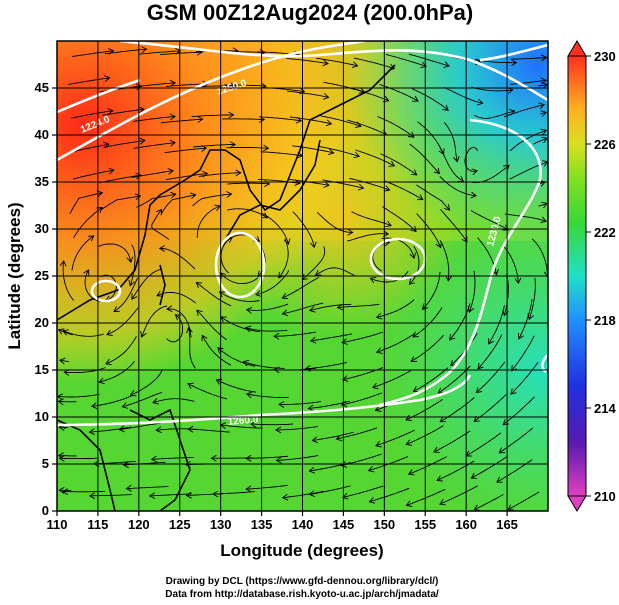  What do you see at coordinates (243, 421) in the screenshot?
I see `contour-label-3: 1260.0` at bounding box center [243, 421].